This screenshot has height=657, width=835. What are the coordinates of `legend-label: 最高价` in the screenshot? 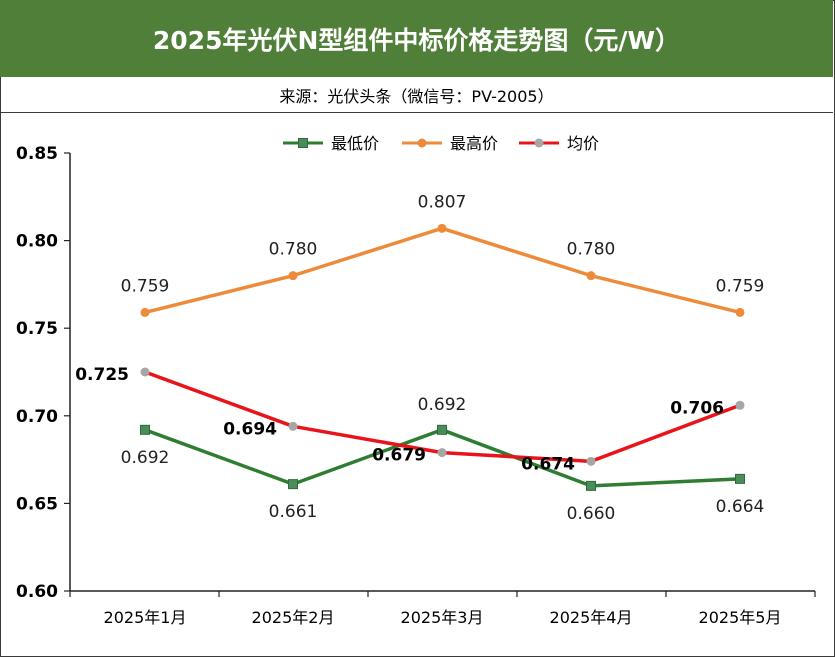 It's located at (474, 143).